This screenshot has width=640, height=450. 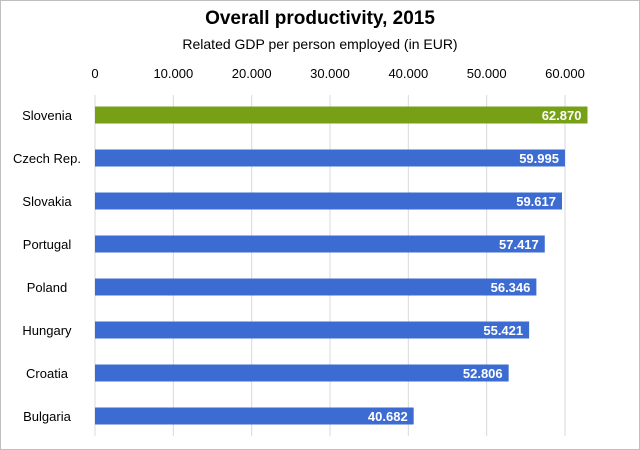 I want to click on bar-value-label: 40.682, so click(x=388, y=416).